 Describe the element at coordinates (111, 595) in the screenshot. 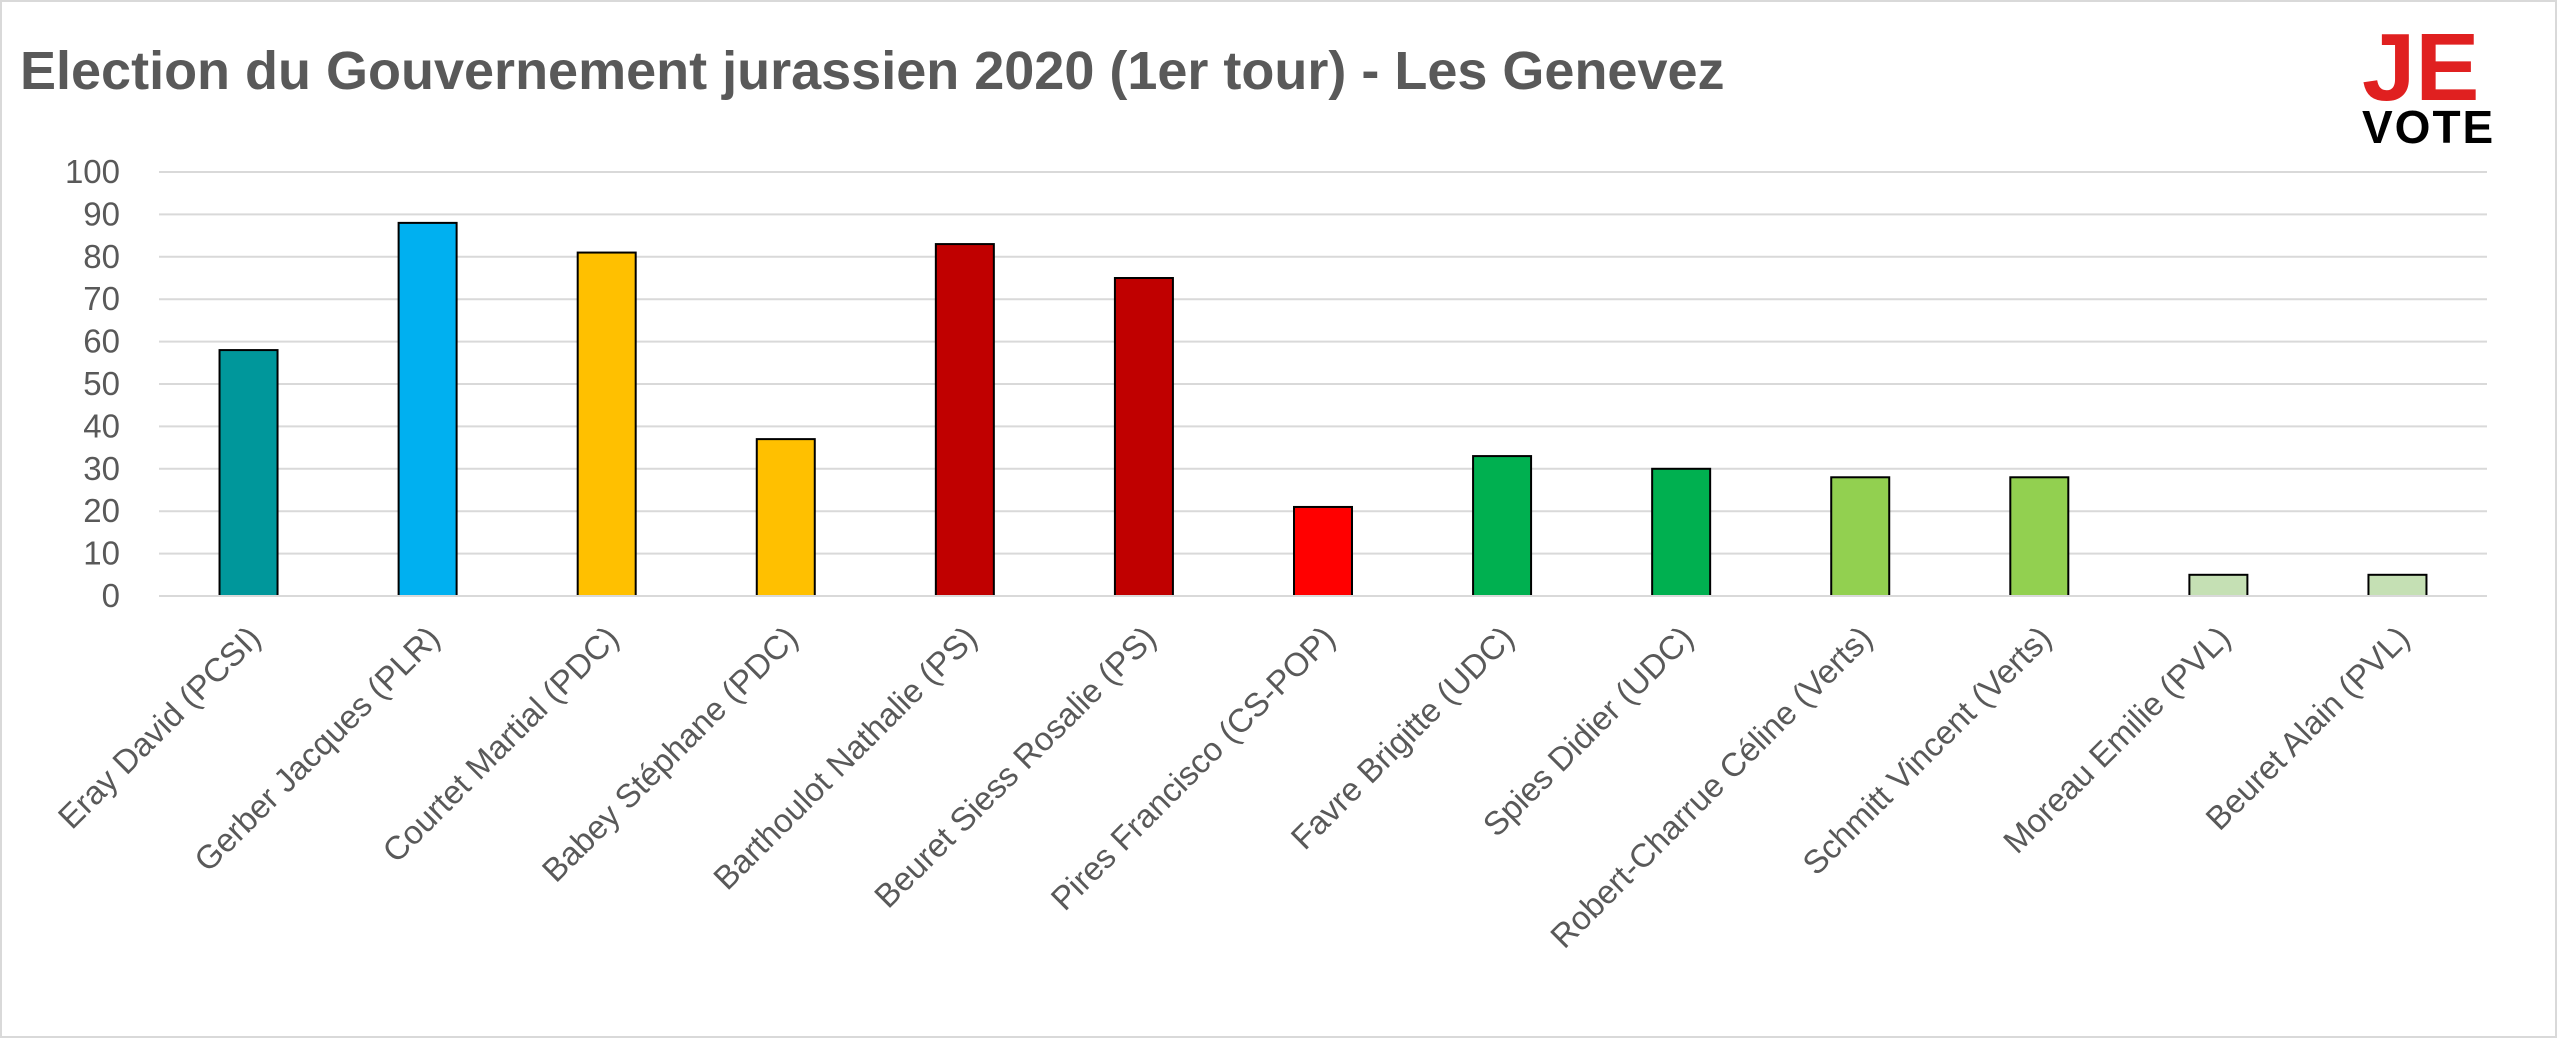

I see `y-tick-label: 0` at that location.